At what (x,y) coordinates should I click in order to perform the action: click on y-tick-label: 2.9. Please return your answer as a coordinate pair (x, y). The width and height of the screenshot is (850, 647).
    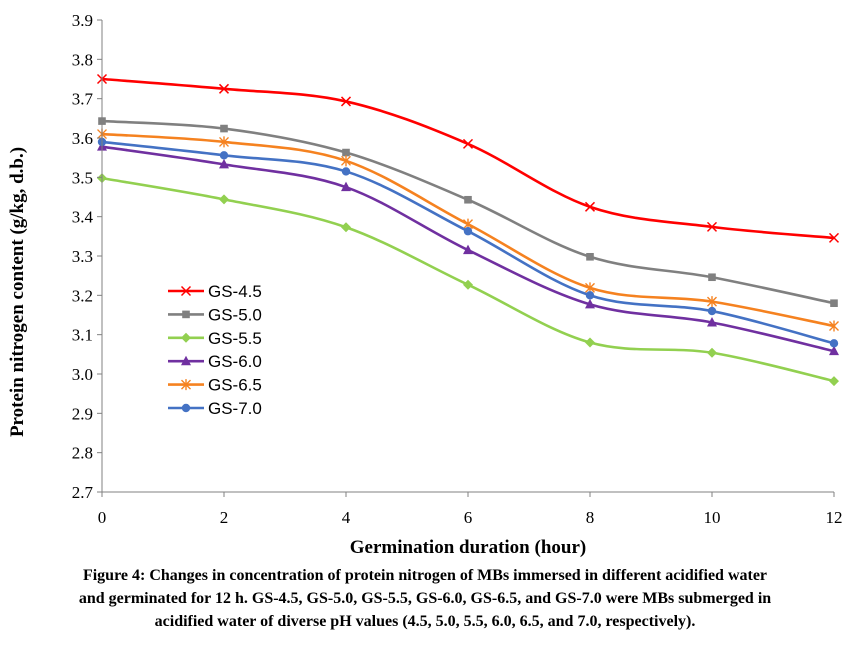
    Looking at the image, I should click on (82, 413).